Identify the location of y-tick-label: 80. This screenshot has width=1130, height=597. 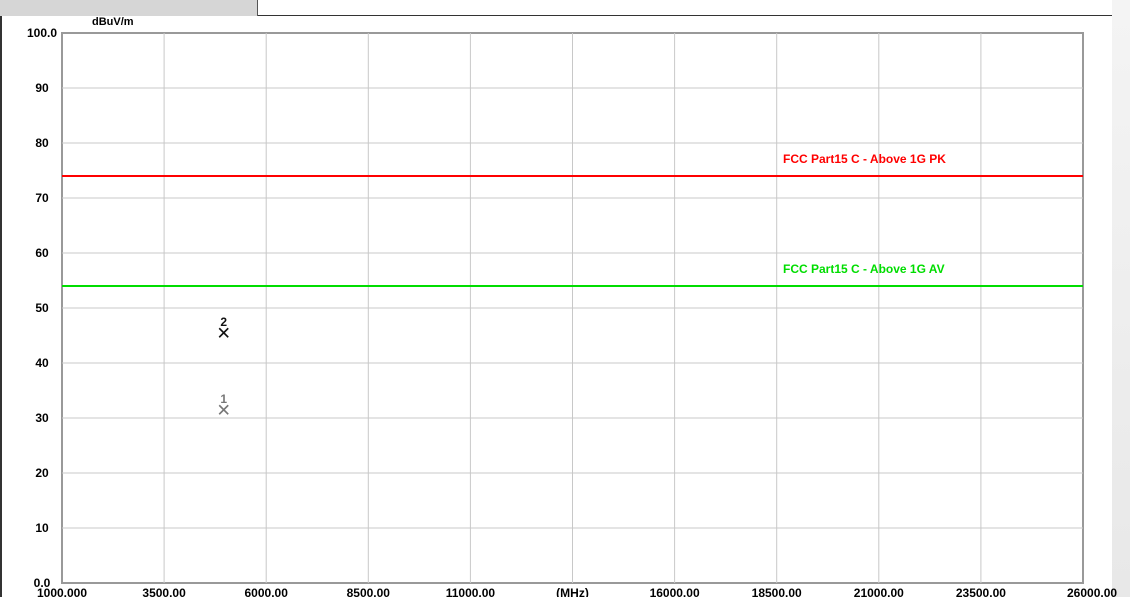
(42, 143).